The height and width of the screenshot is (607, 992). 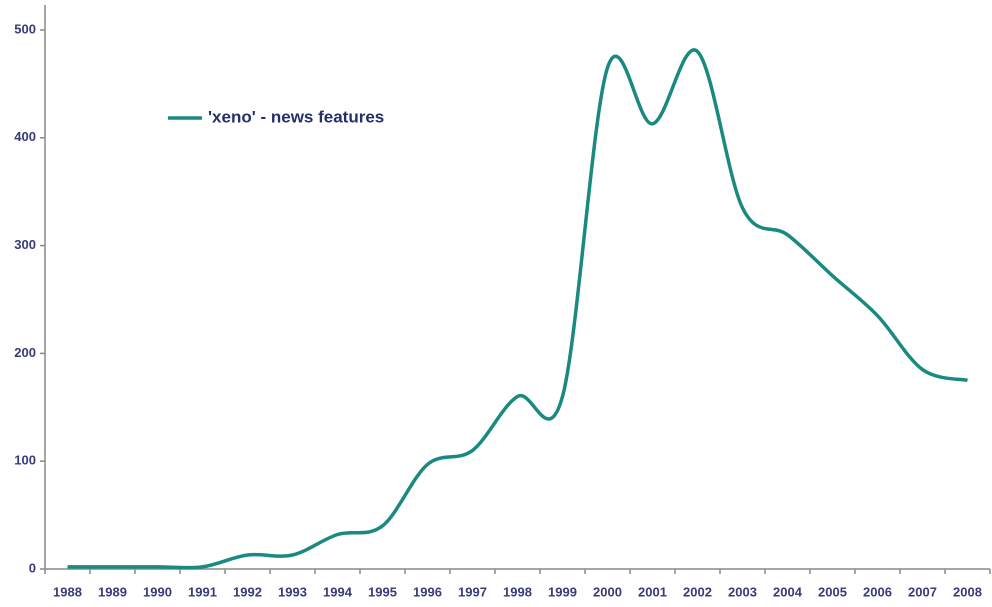 I want to click on x-tick-label: 1994, so click(x=338, y=591).